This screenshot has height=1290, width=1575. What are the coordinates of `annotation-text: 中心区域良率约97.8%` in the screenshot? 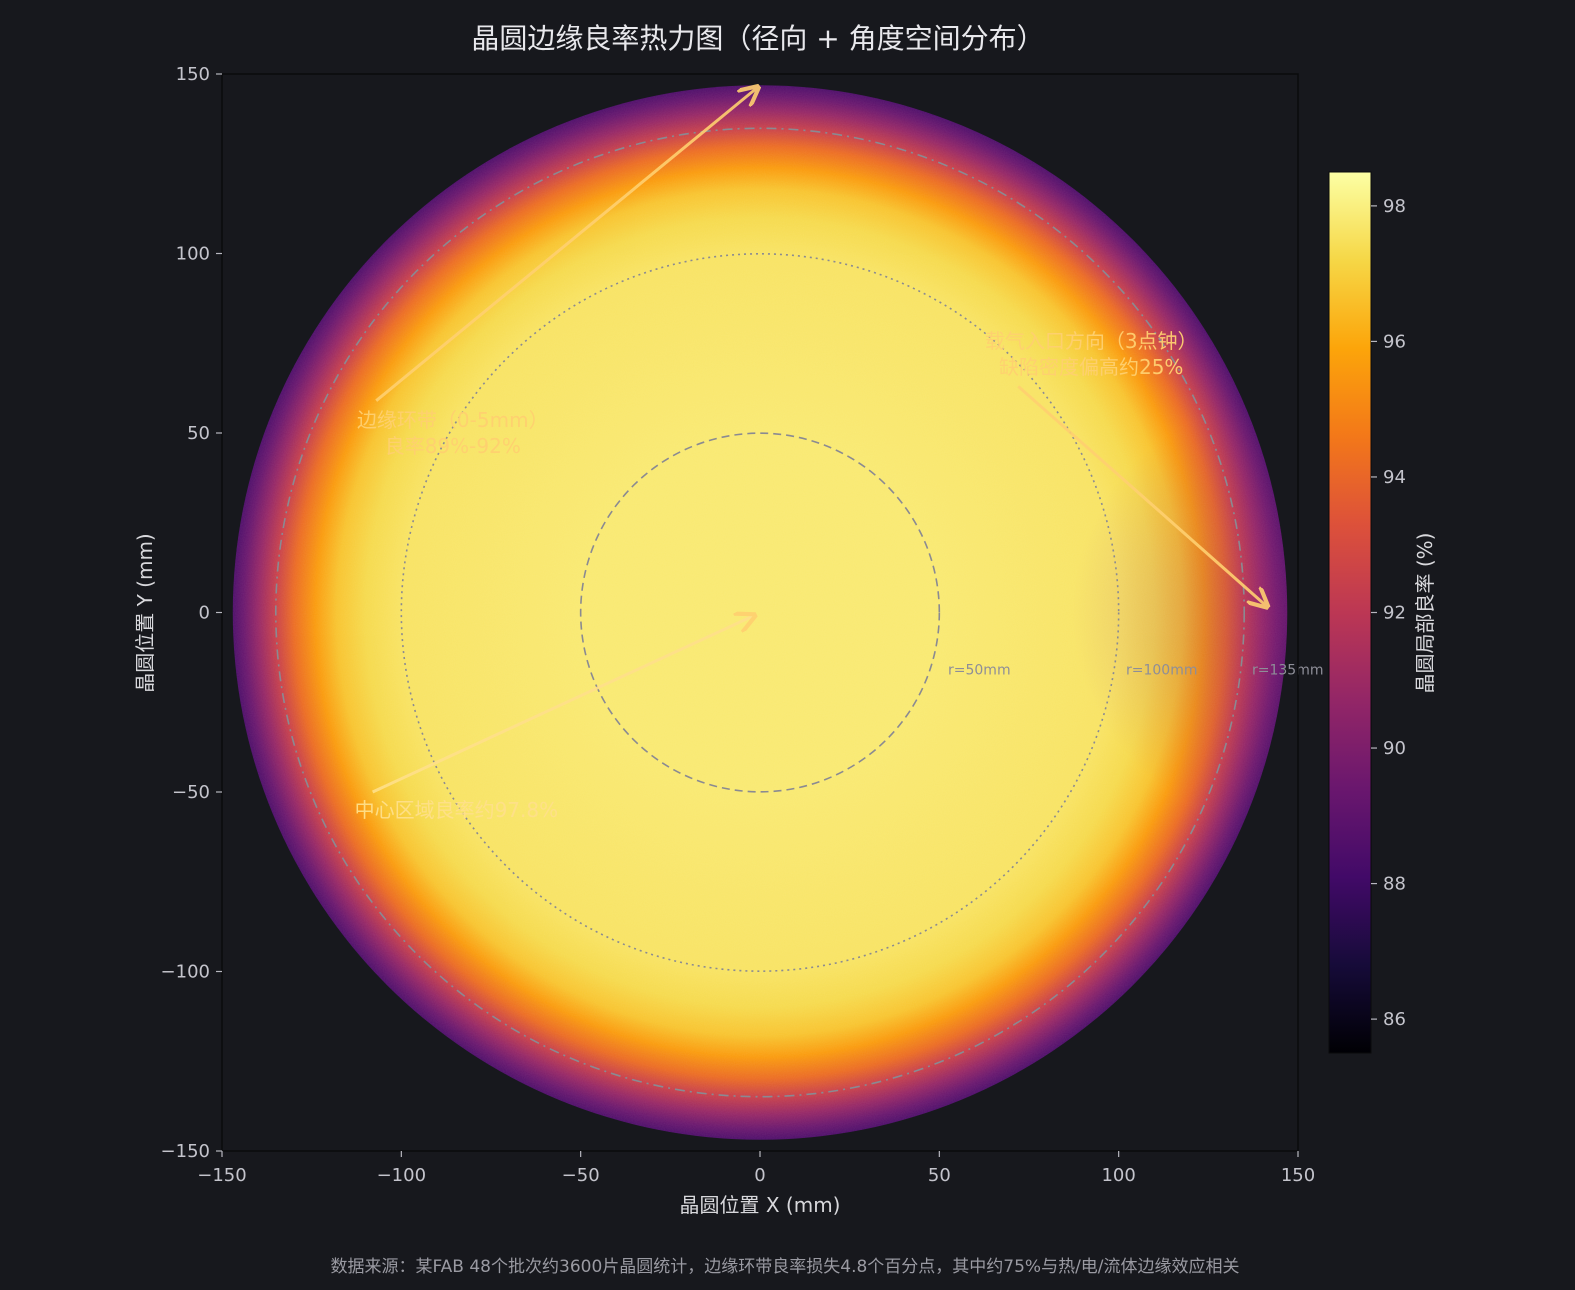 It's located at (457, 810).